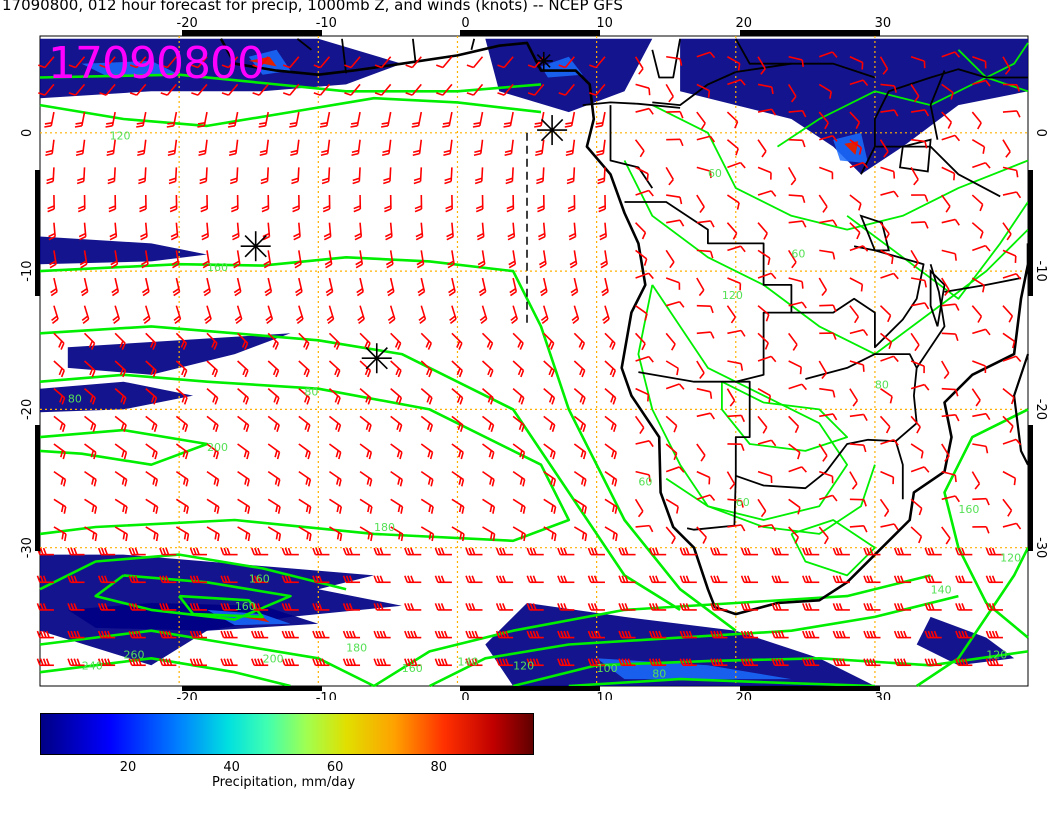  I want to click on lon-tick-top-1: -10, so click(326, 23).